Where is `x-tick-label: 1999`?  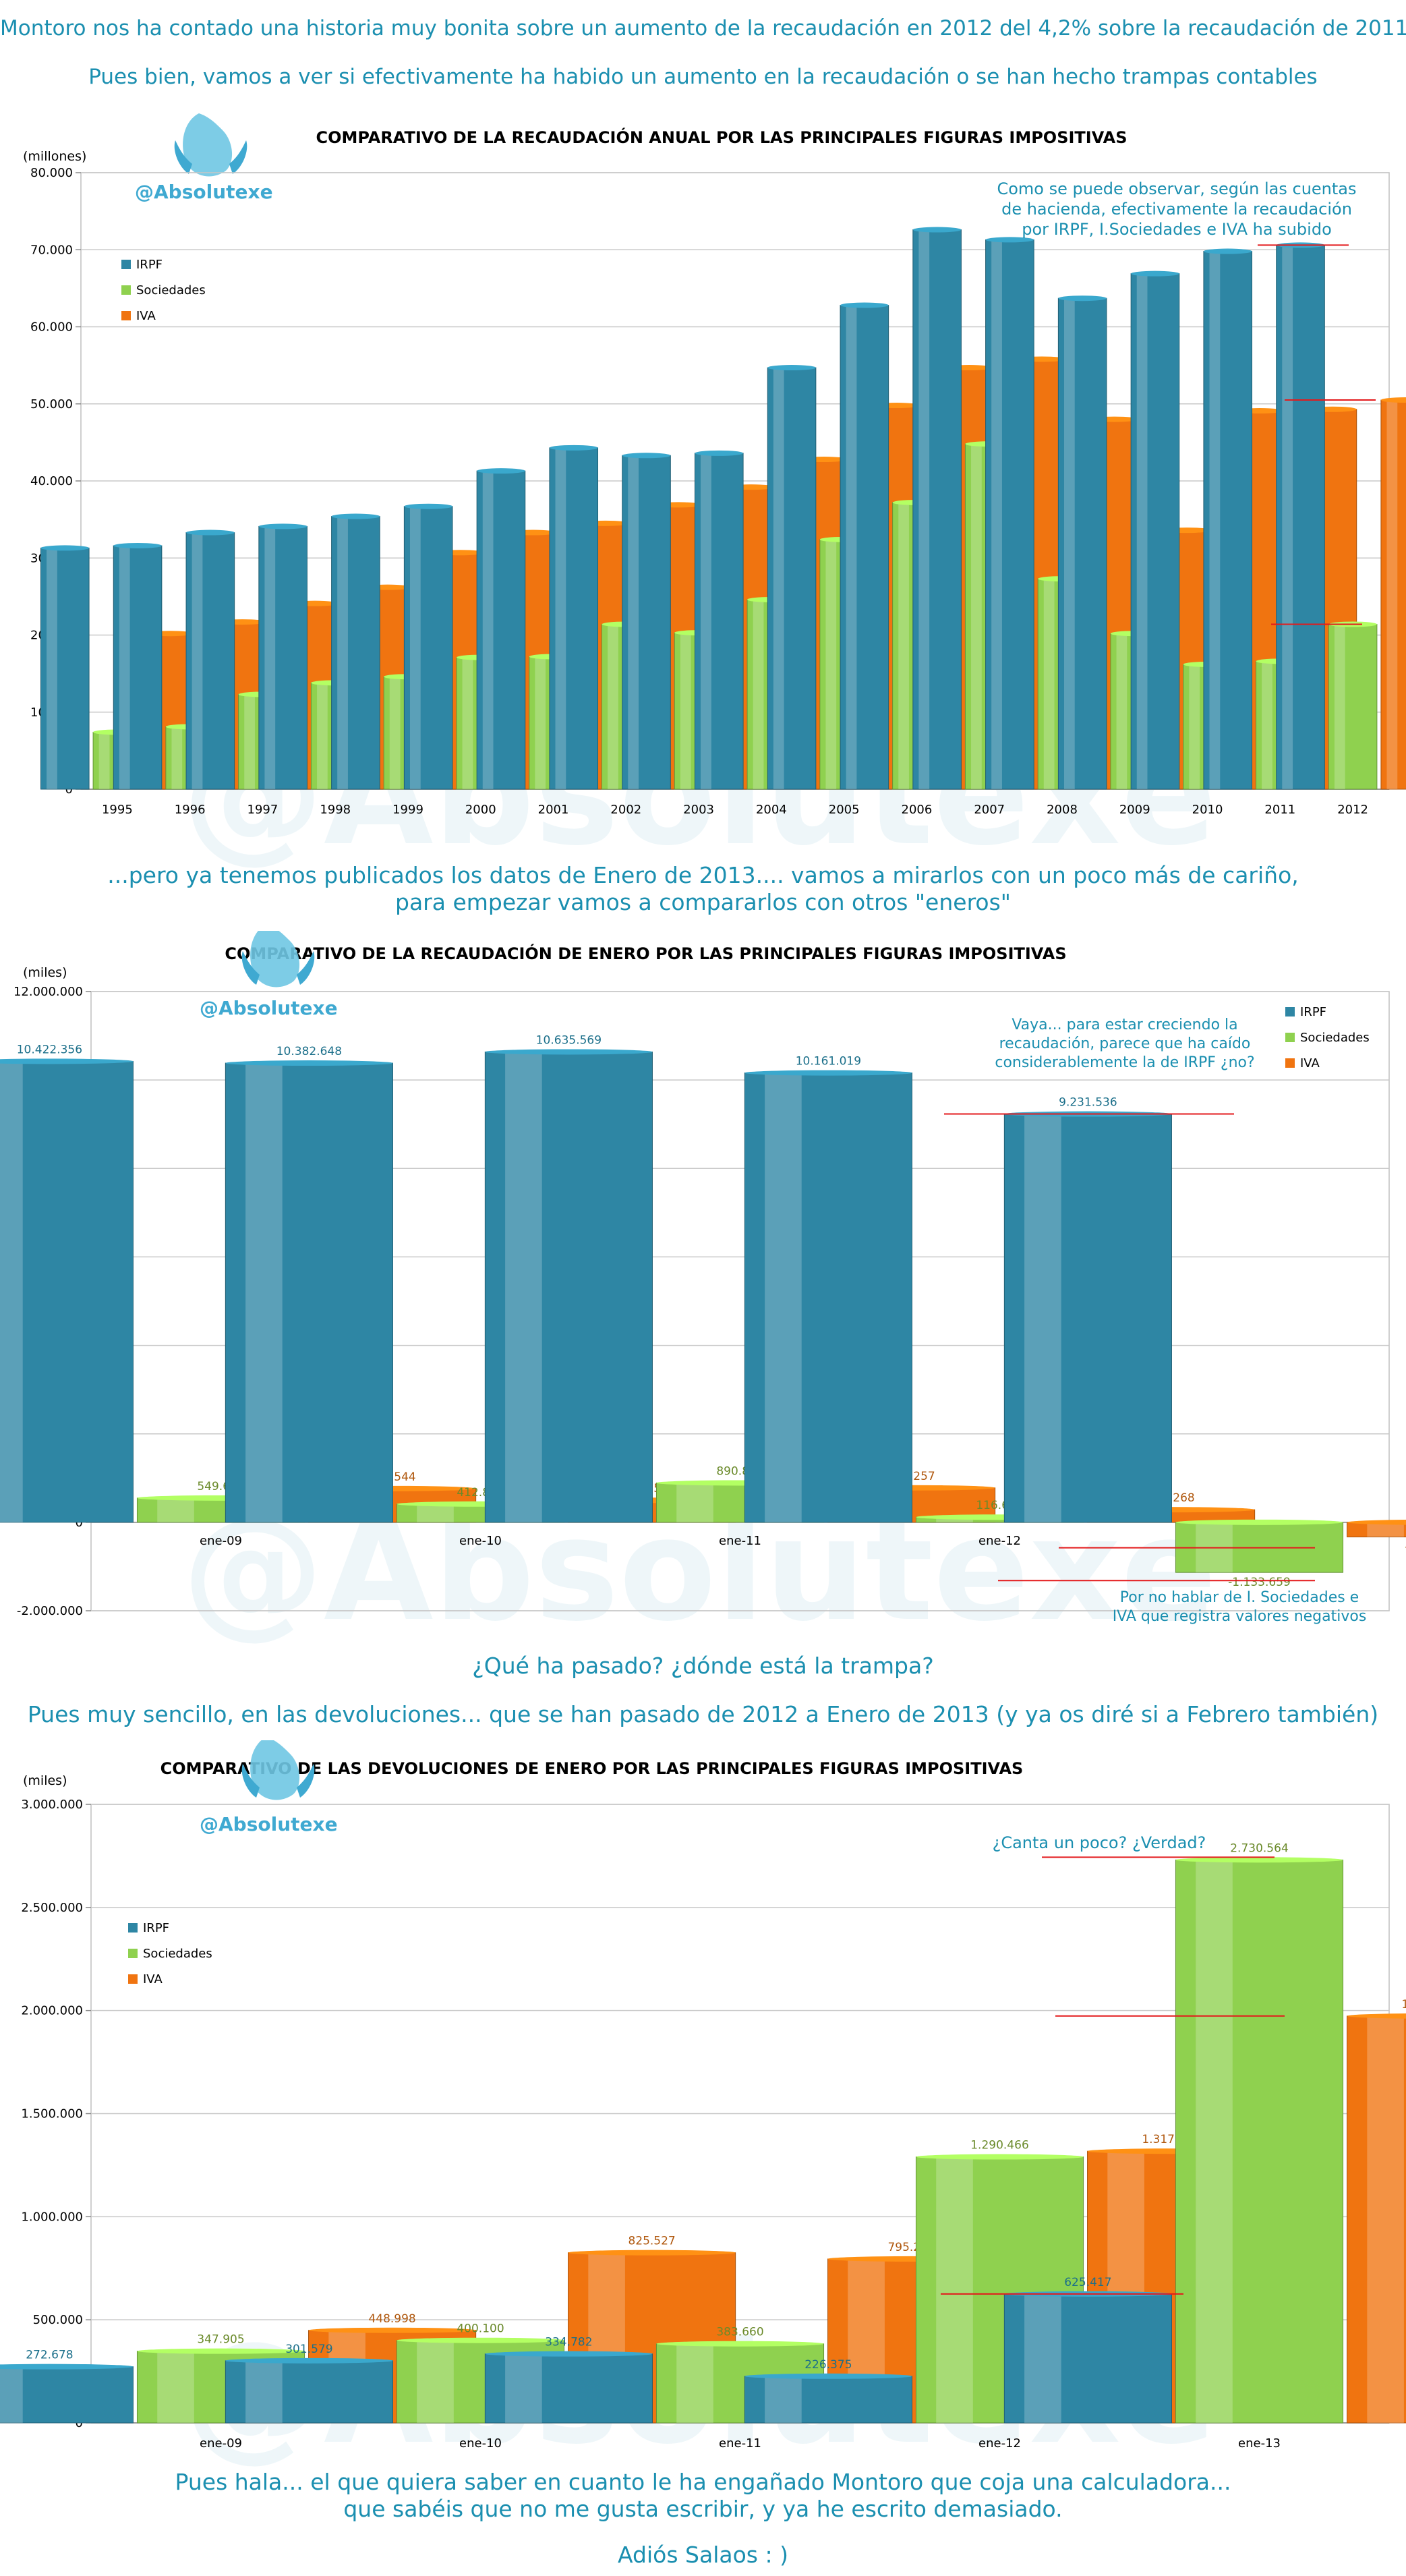 x-tick-label: 1999 is located at coordinates (407, 810).